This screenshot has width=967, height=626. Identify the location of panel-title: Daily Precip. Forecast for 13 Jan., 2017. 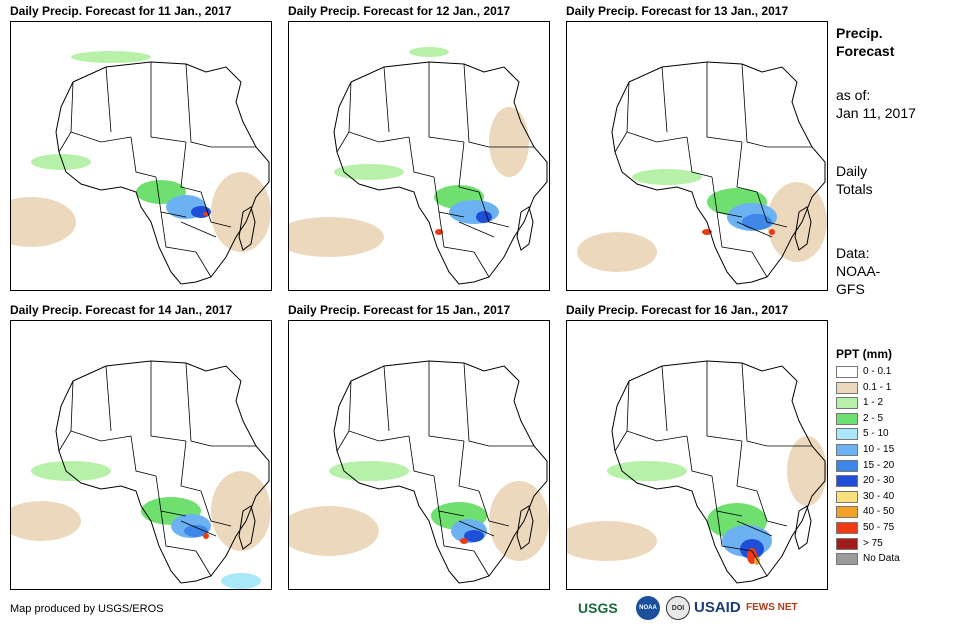
(677, 11).